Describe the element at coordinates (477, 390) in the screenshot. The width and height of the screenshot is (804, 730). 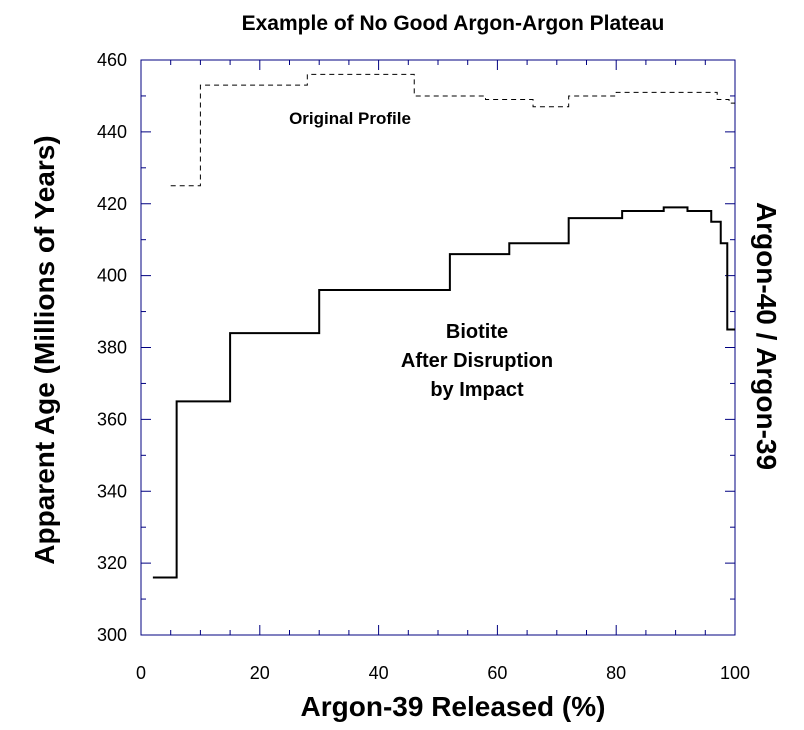
I see `annotation: by Impact` at that location.